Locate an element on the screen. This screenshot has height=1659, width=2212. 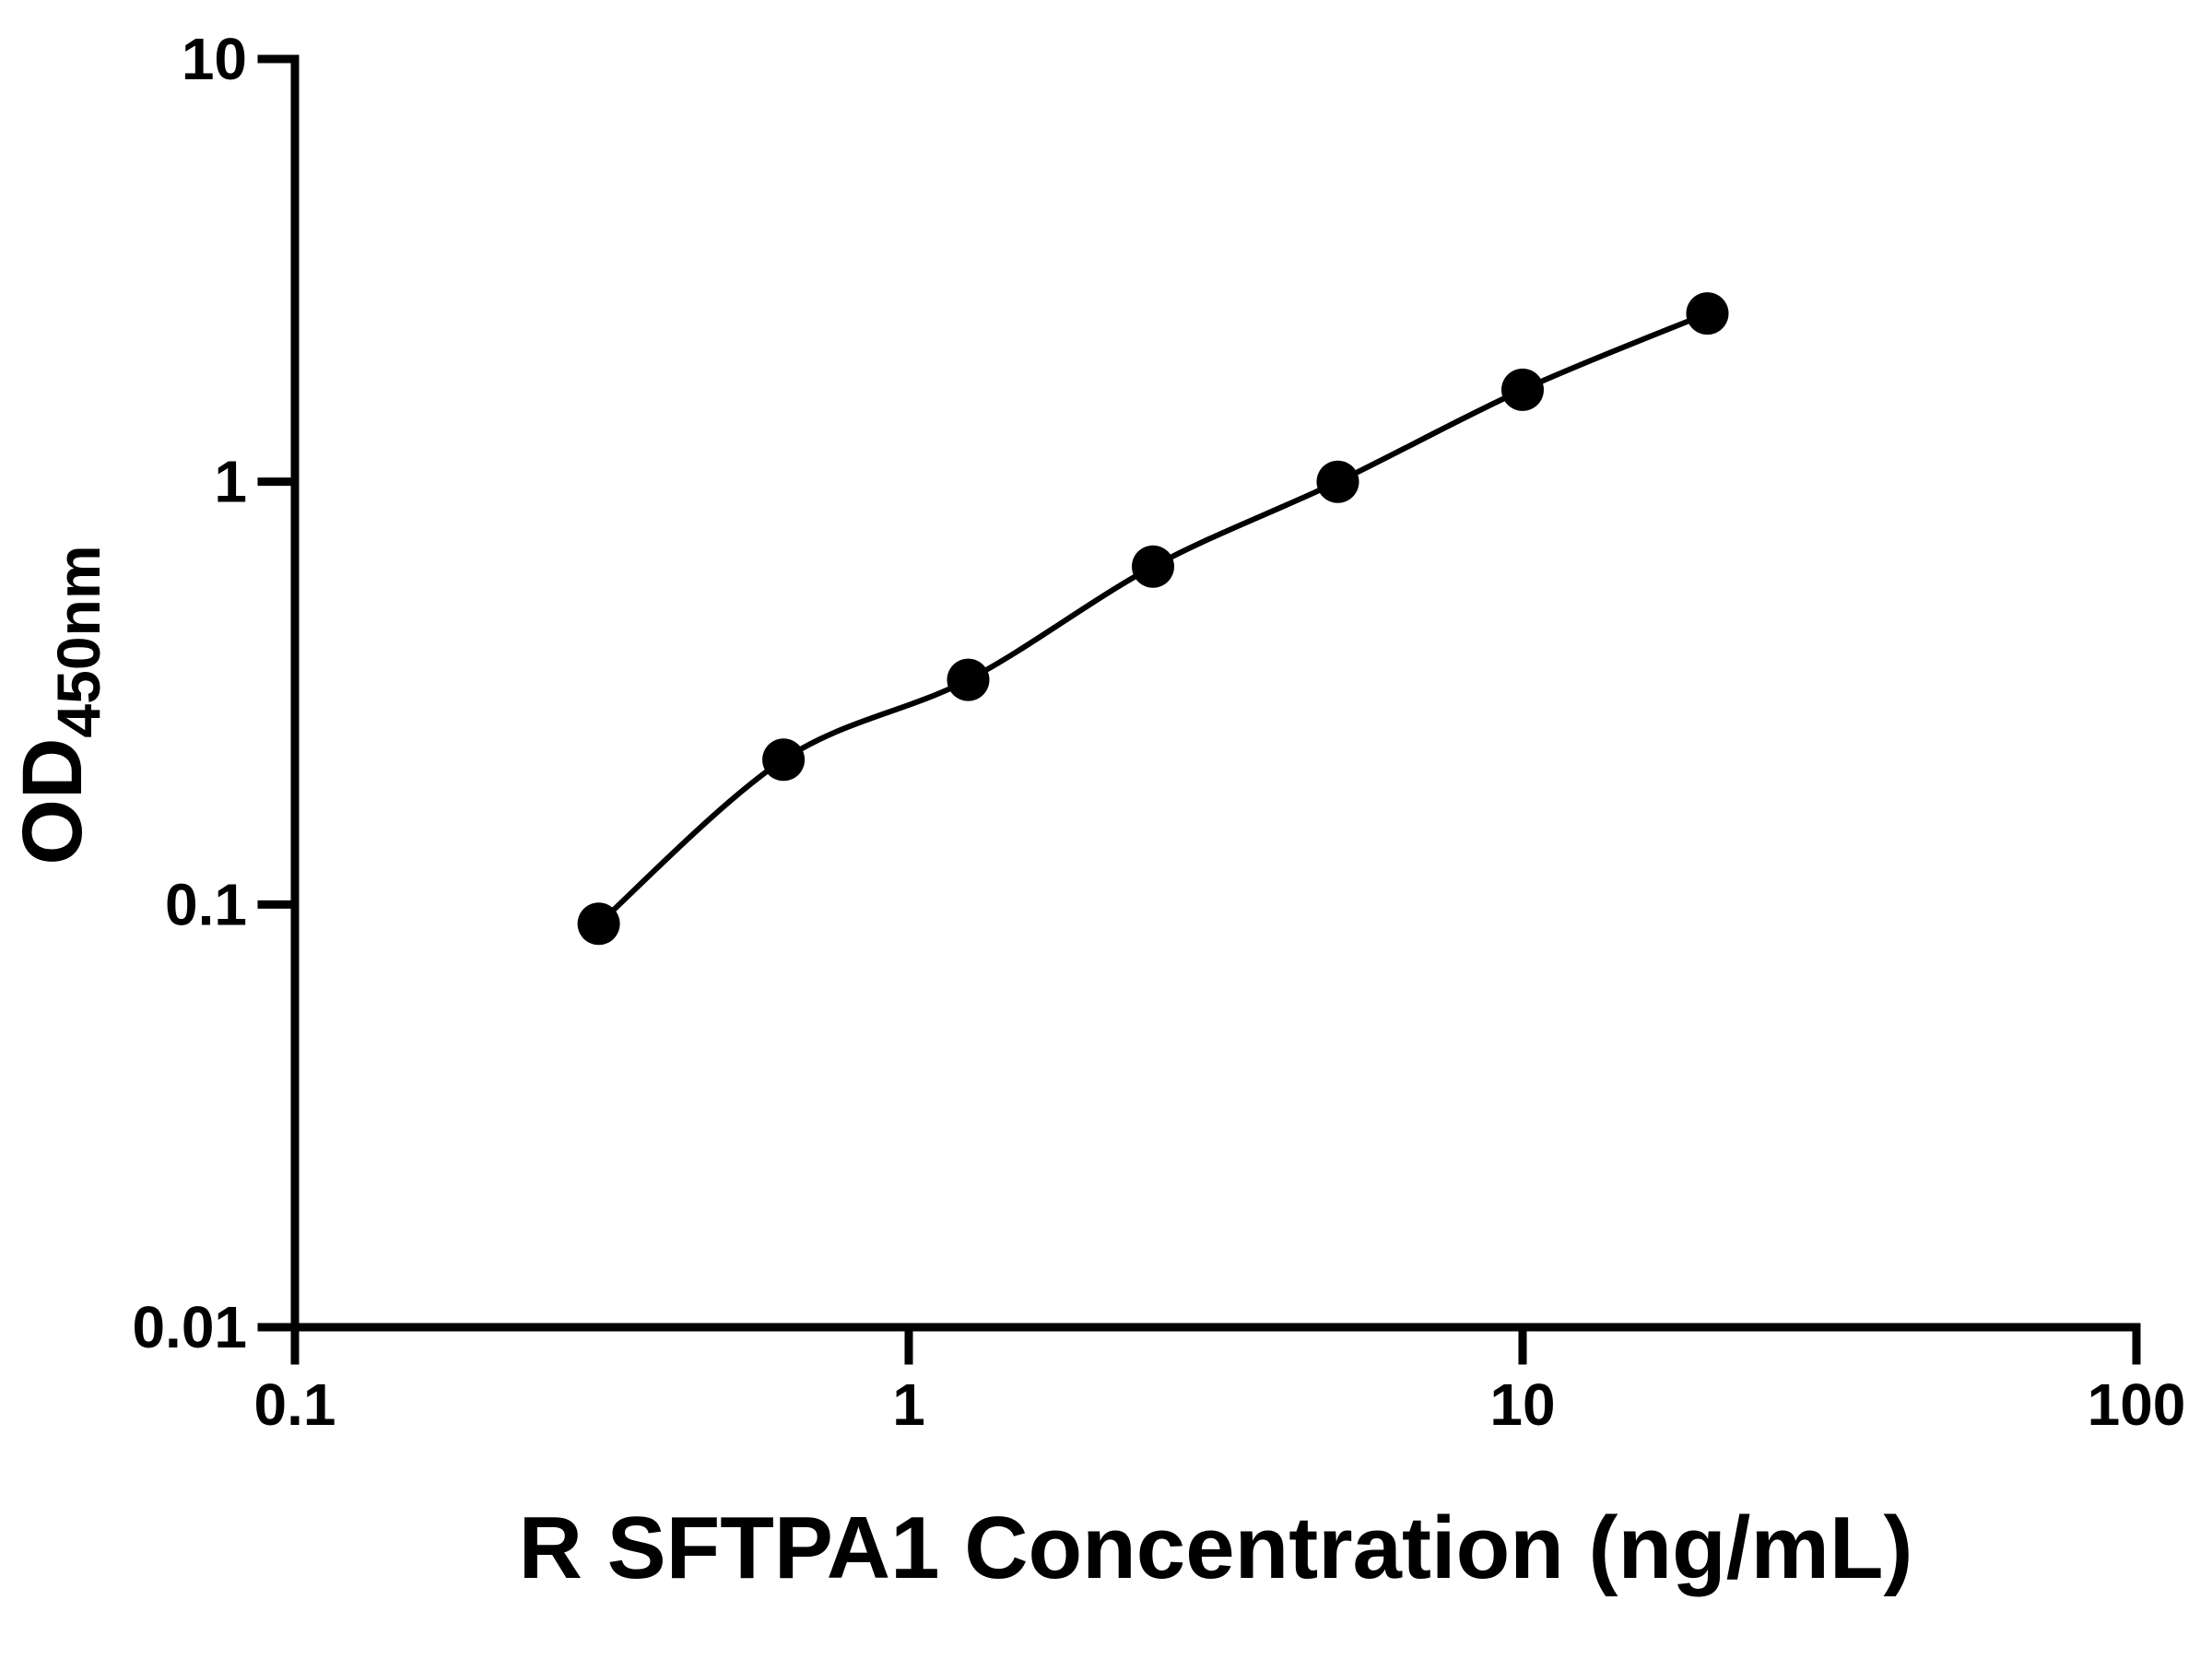
y-axis-title-main: OD is located at coordinates (53, 801).